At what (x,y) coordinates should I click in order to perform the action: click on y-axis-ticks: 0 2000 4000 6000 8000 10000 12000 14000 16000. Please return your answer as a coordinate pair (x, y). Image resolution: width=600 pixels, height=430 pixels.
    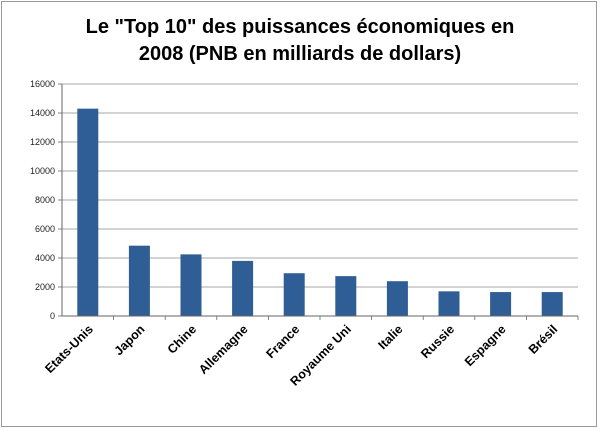
    Looking at the image, I should click on (46, 200).